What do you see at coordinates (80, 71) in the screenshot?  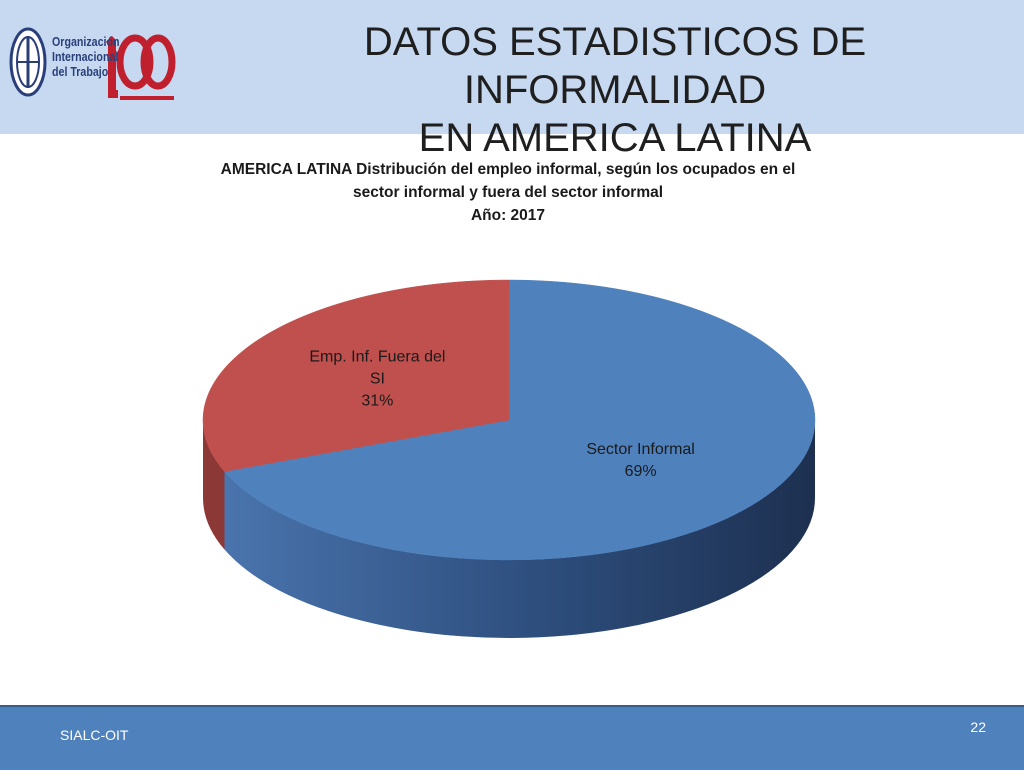 I see `logo-line: del Trabajo` at bounding box center [80, 71].